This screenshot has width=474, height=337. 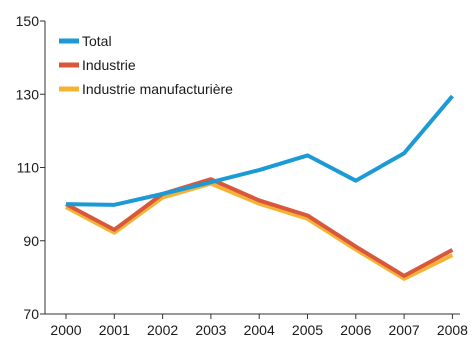 What do you see at coordinates (65, 329) in the screenshot?
I see `x-tick-label: 2000` at bounding box center [65, 329].